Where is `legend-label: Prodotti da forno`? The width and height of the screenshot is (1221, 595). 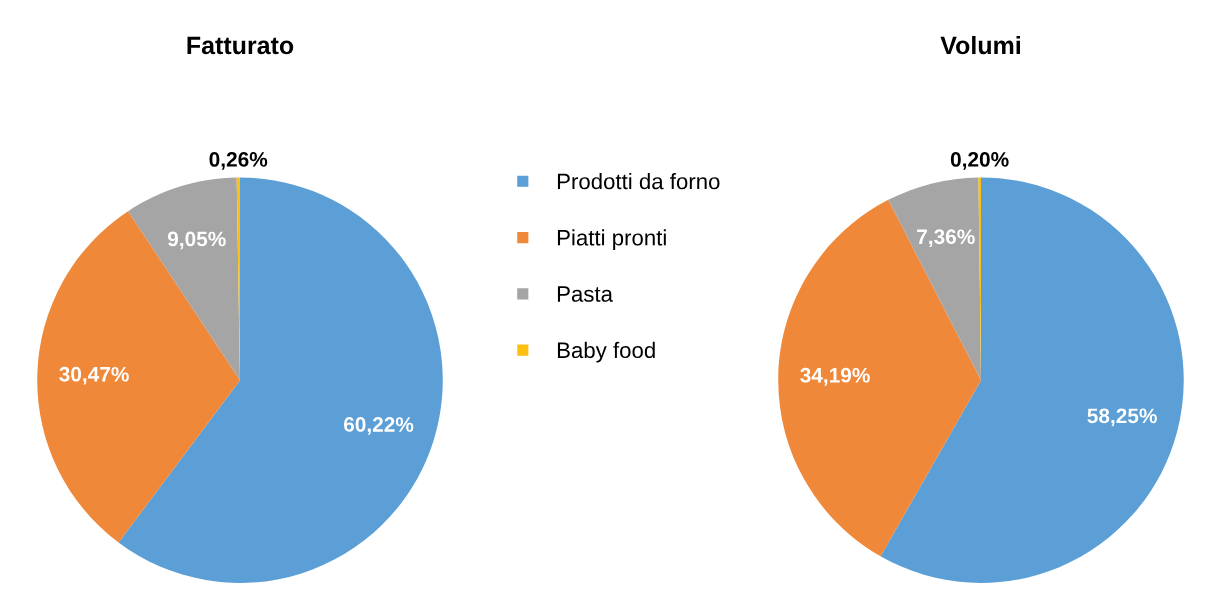 legend-label: Prodotti da forno is located at coordinates (638, 181).